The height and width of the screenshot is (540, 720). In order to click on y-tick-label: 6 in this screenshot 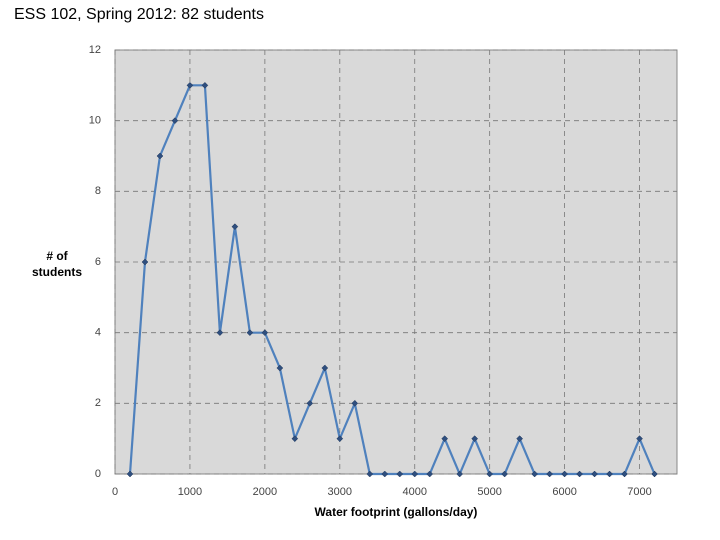, I will do `click(98, 262)`.